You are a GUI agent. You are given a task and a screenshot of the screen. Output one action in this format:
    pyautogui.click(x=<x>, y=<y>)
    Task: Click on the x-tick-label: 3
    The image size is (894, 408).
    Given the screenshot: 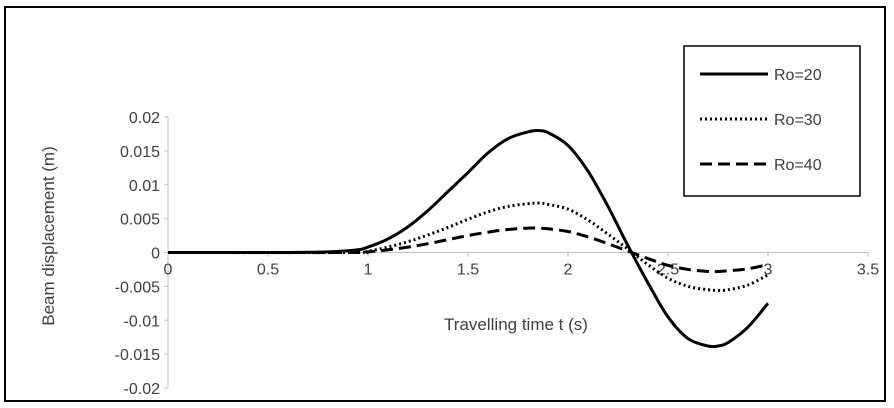 What is the action you would take?
    pyautogui.click(x=768, y=270)
    